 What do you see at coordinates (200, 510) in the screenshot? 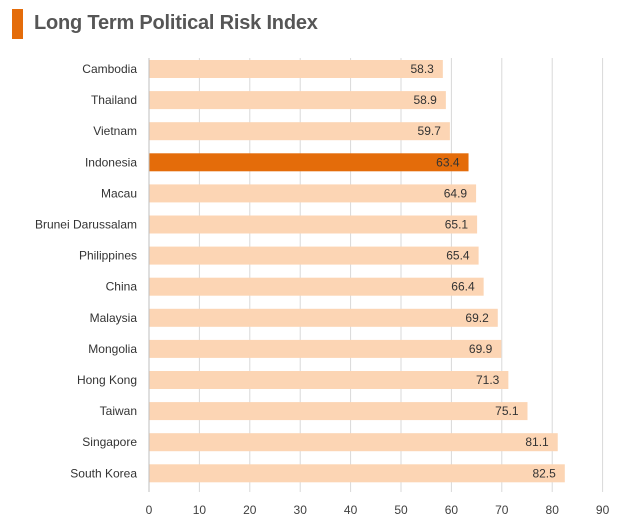
I see `x-tick-label: 10` at bounding box center [200, 510].